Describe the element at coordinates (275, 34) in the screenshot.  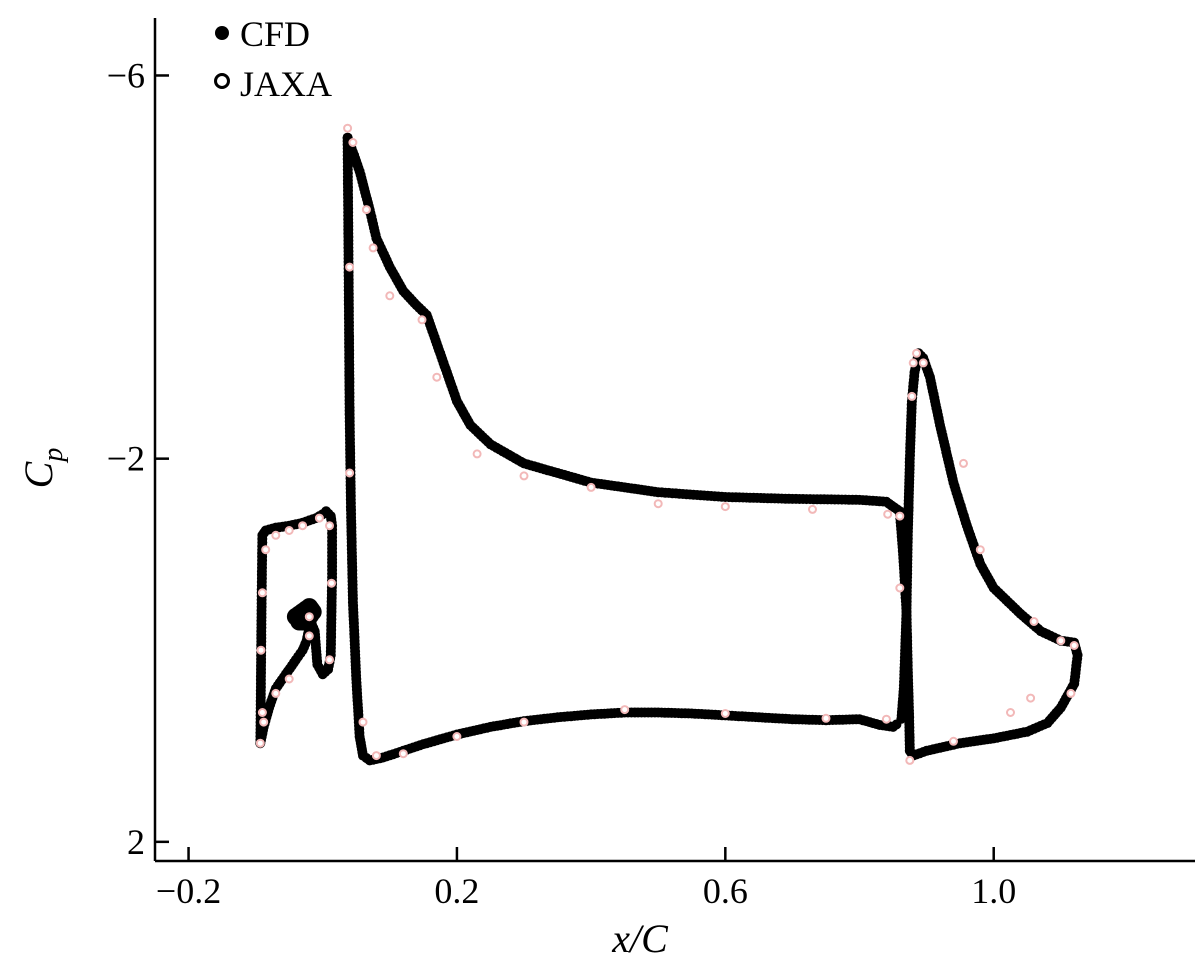
I see `legend-label-cfd: CFD` at that location.